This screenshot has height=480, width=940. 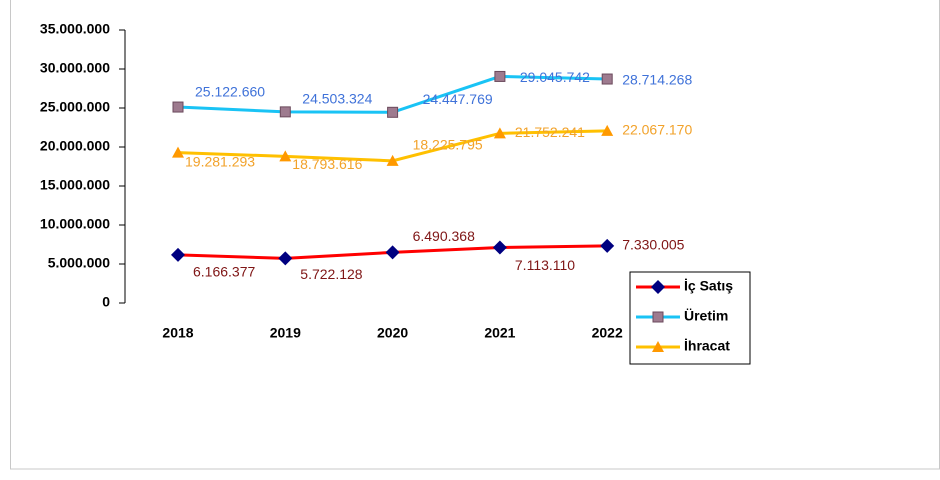 What do you see at coordinates (230, 92) in the screenshot?
I see `data-label: 25.122.660` at bounding box center [230, 92].